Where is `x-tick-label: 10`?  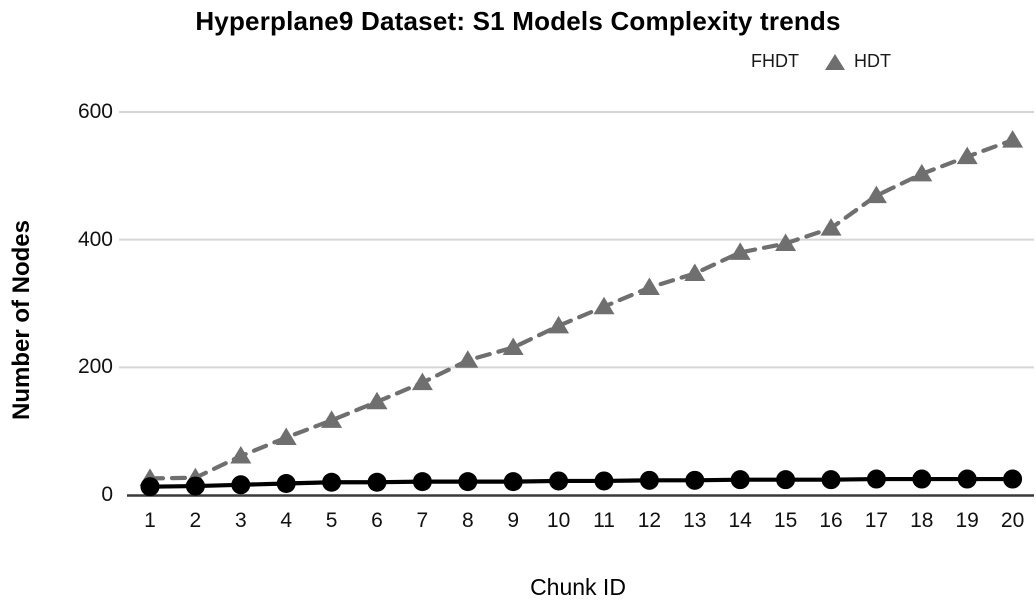 x-tick-label: 10 is located at coordinates (558, 520).